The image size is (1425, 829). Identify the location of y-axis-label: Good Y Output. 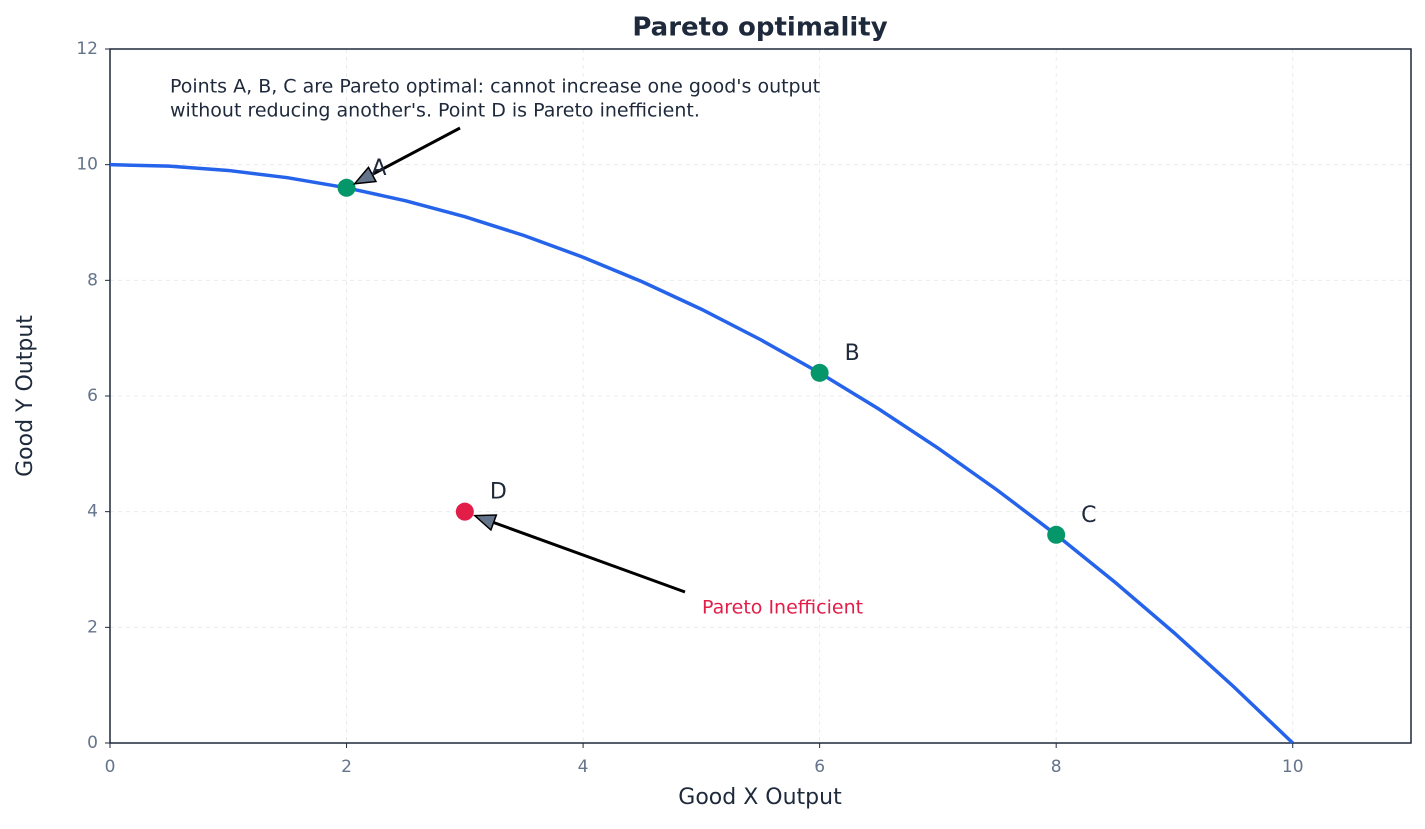
(25, 396).